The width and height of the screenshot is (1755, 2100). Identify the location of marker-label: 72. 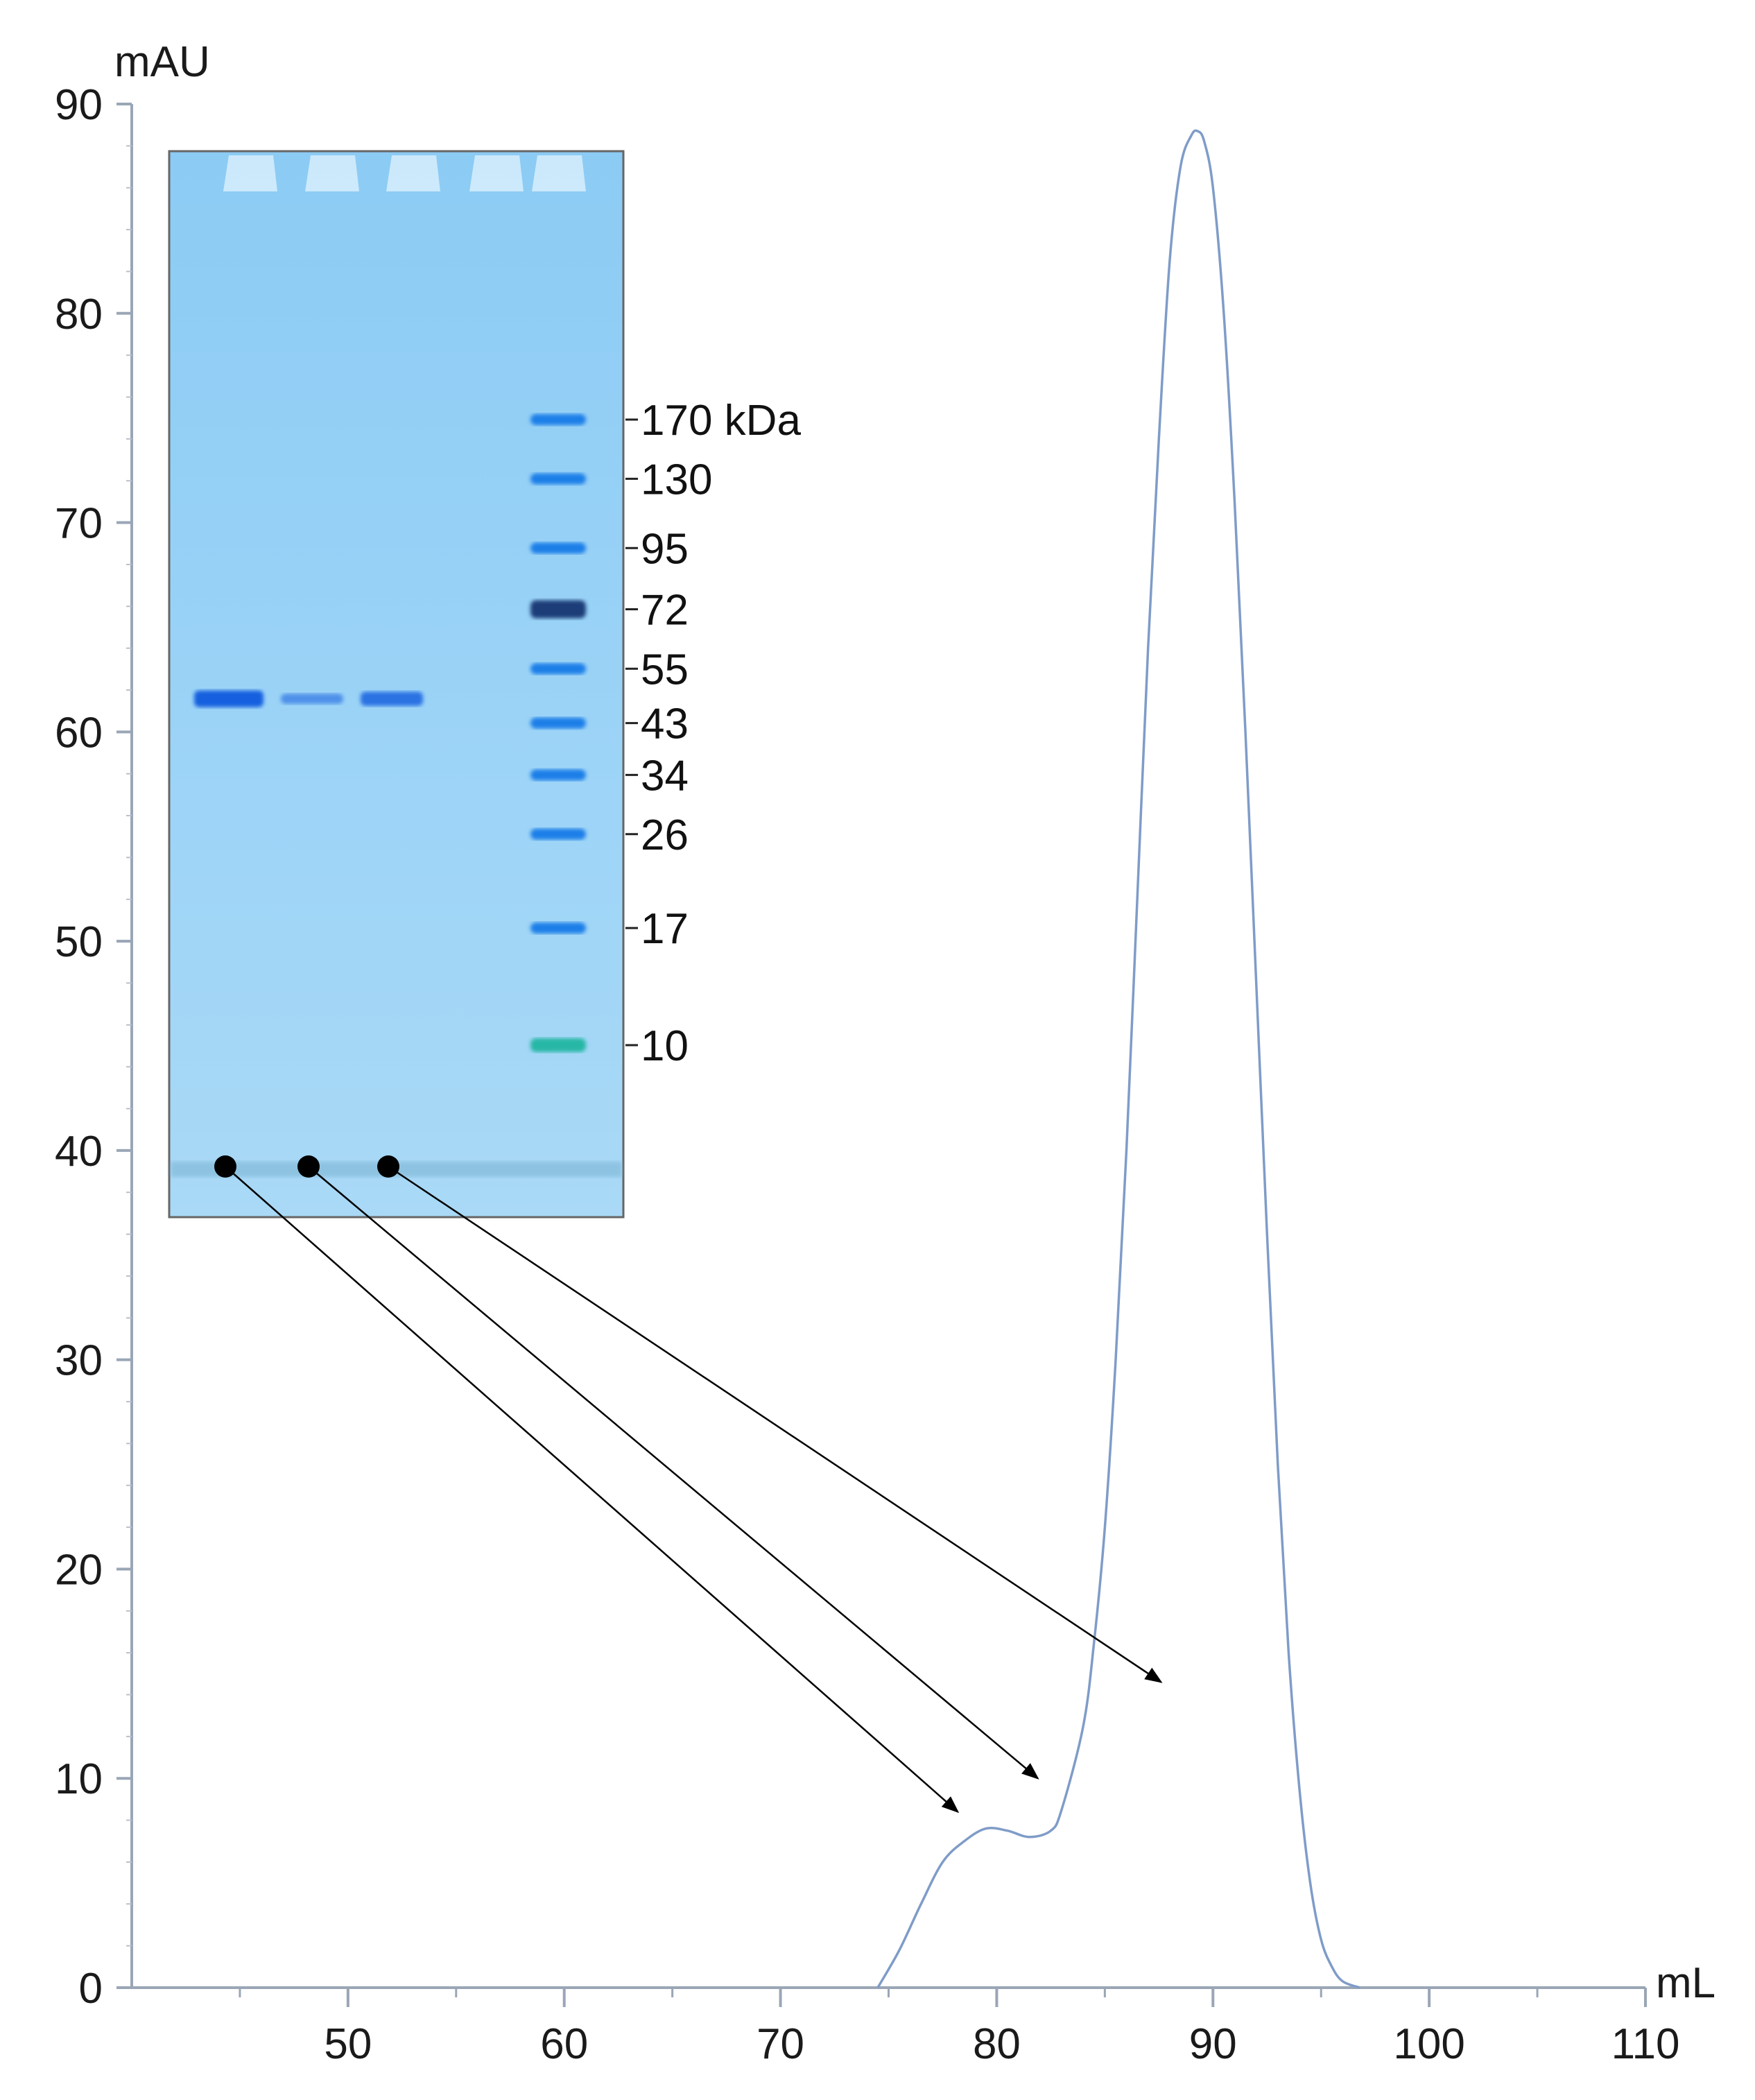
(665, 611).